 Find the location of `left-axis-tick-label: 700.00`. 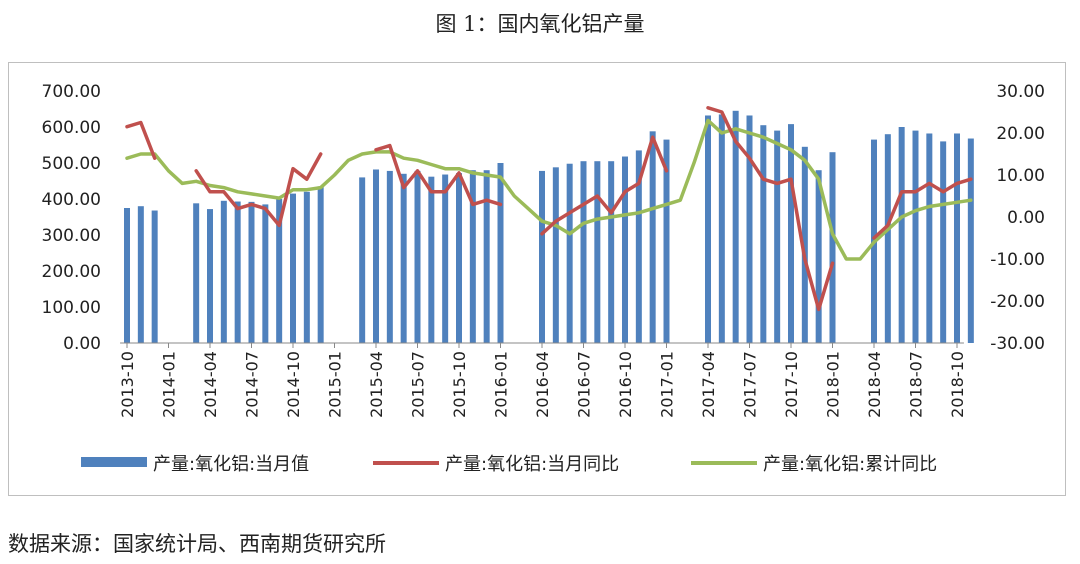

left-axis-tick-label: 700.00 is located at coordinates (71, 92).